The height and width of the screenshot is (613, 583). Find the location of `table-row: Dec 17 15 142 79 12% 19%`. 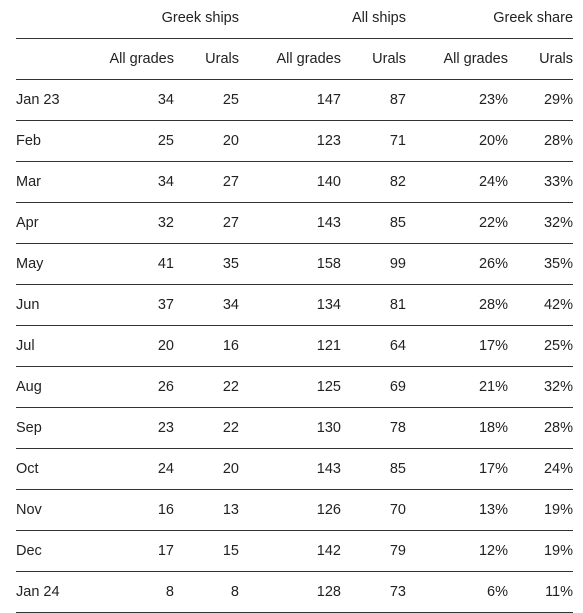

table-row: Dec 17 15 142 79 12% 19% is located at coordinates (295, 551).